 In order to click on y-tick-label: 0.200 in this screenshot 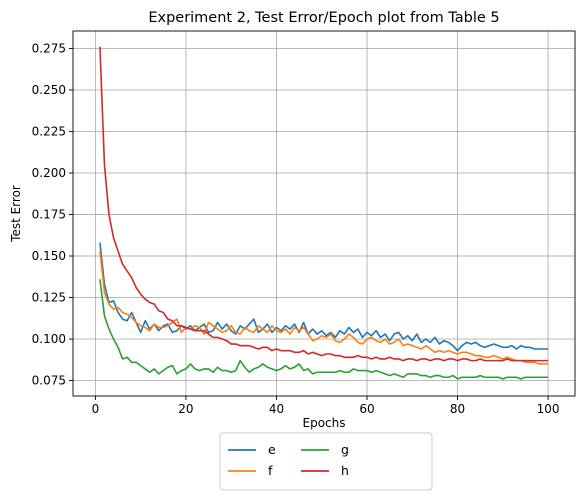, I will do `click(49, 173)`.